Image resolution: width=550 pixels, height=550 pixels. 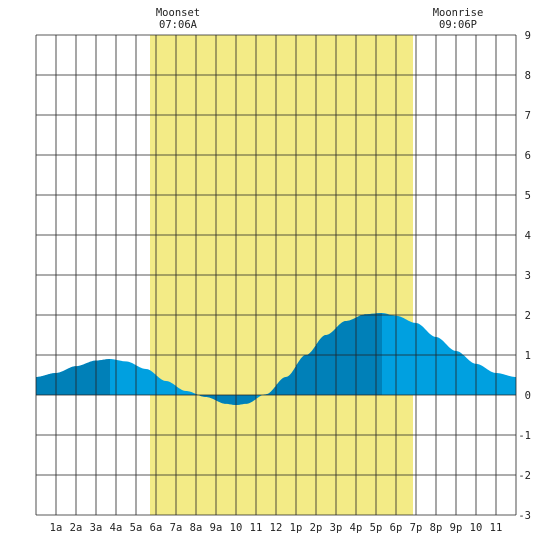 What do you see at coordinates (376, 528) in the screenshot?
I see `x-tick-label: 5p` at bounding box center [376, 528].